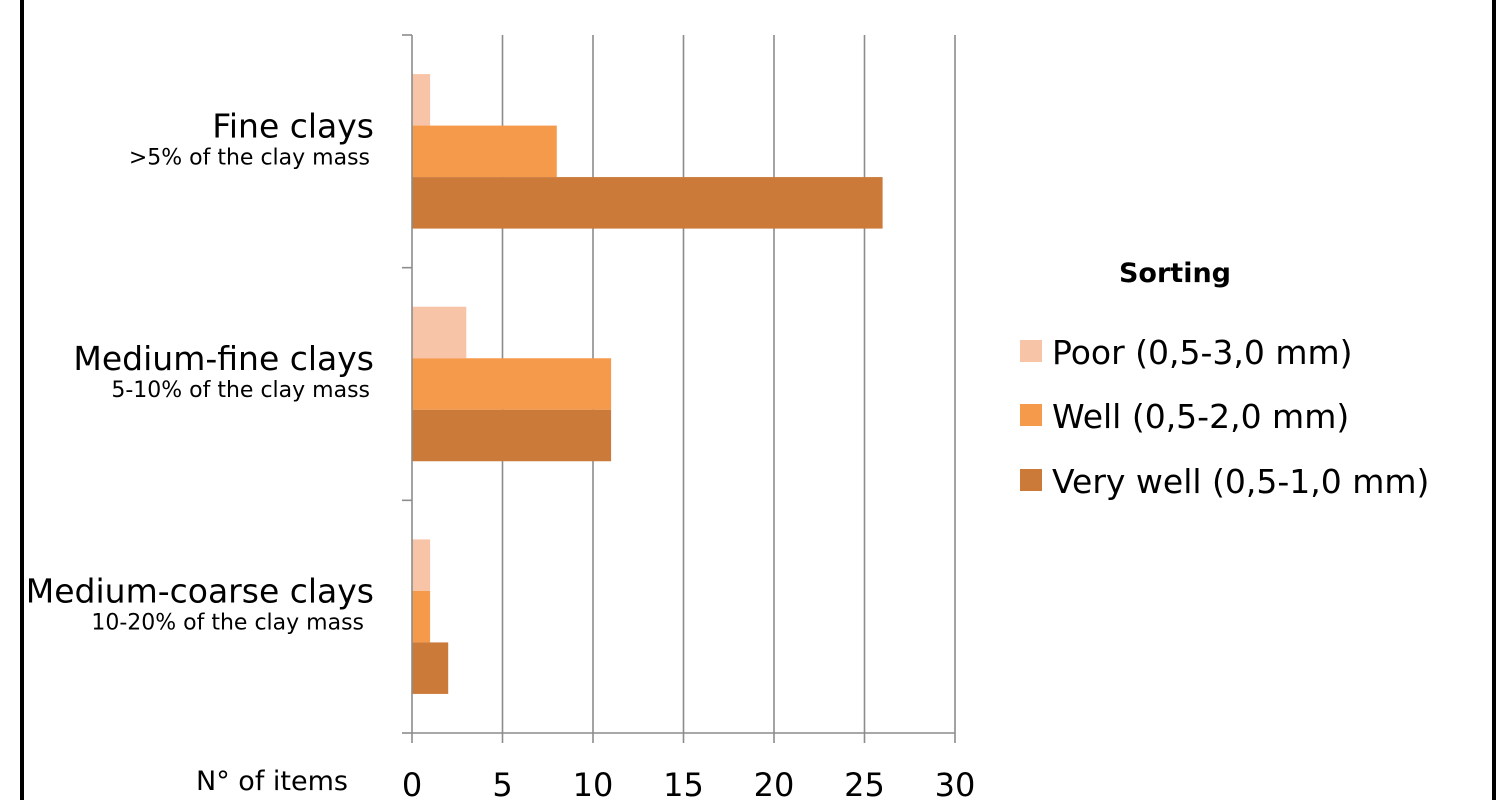 This screenshot has width=1500, height=800. Describe the element at coordinates (412, 783) in the screenshot. I see `x-tick-label: 0` at that location.